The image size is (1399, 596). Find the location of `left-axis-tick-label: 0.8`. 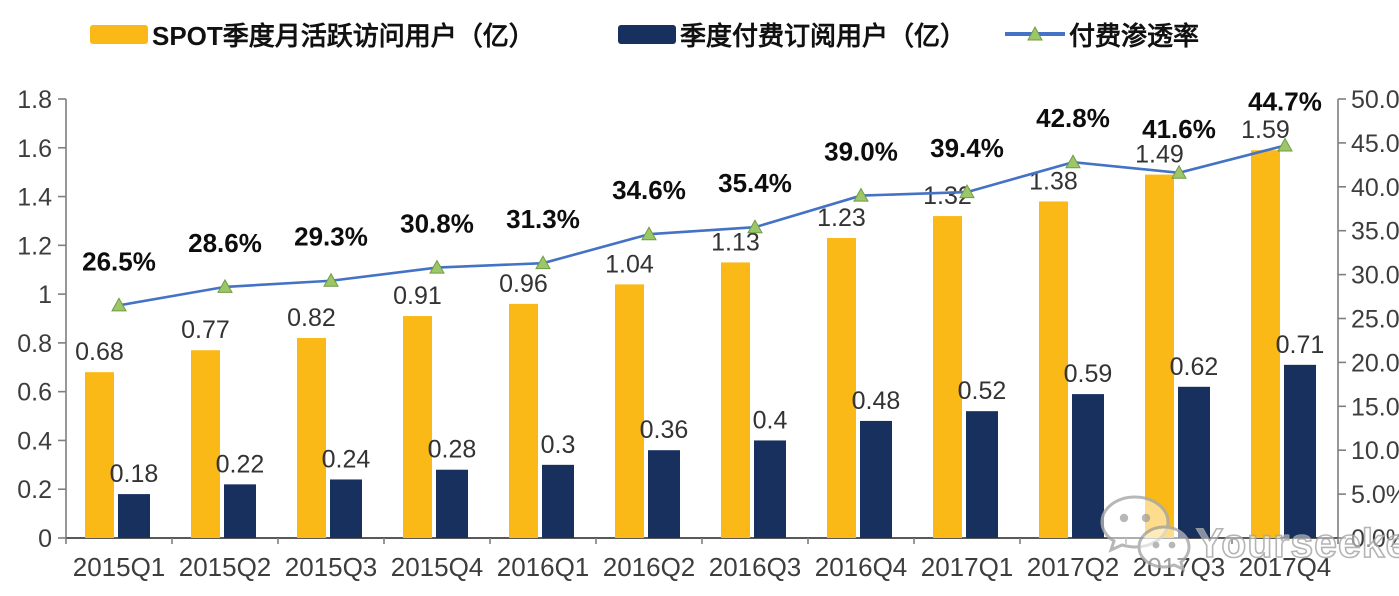

left-axis-tick-label: 0.8 is located at coordinates (34, 344).